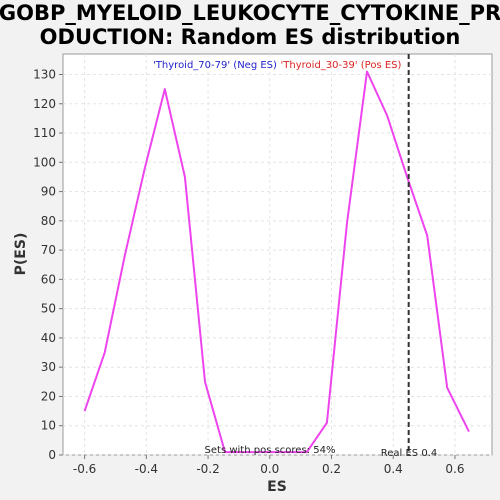 This screenshot has height=500, width=500. I want to click on real-es-label: Real ES 0.4, so click(409, 453).